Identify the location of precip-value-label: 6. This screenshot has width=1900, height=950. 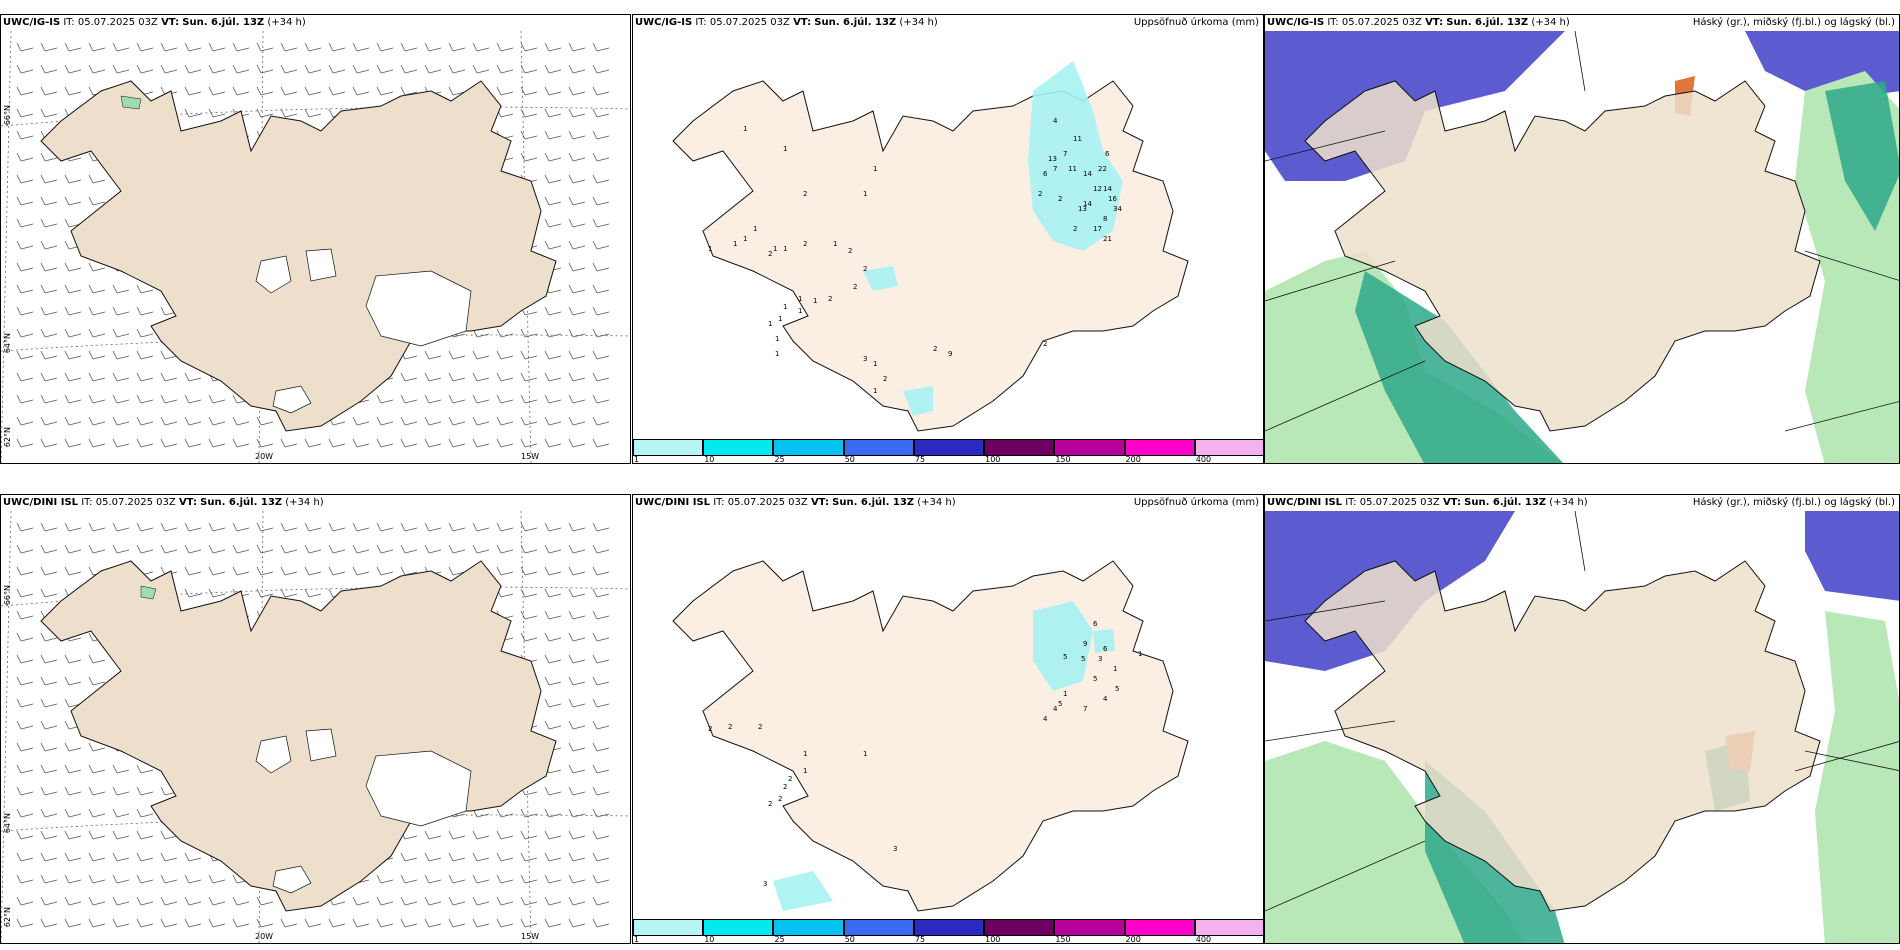
(1095, 624).